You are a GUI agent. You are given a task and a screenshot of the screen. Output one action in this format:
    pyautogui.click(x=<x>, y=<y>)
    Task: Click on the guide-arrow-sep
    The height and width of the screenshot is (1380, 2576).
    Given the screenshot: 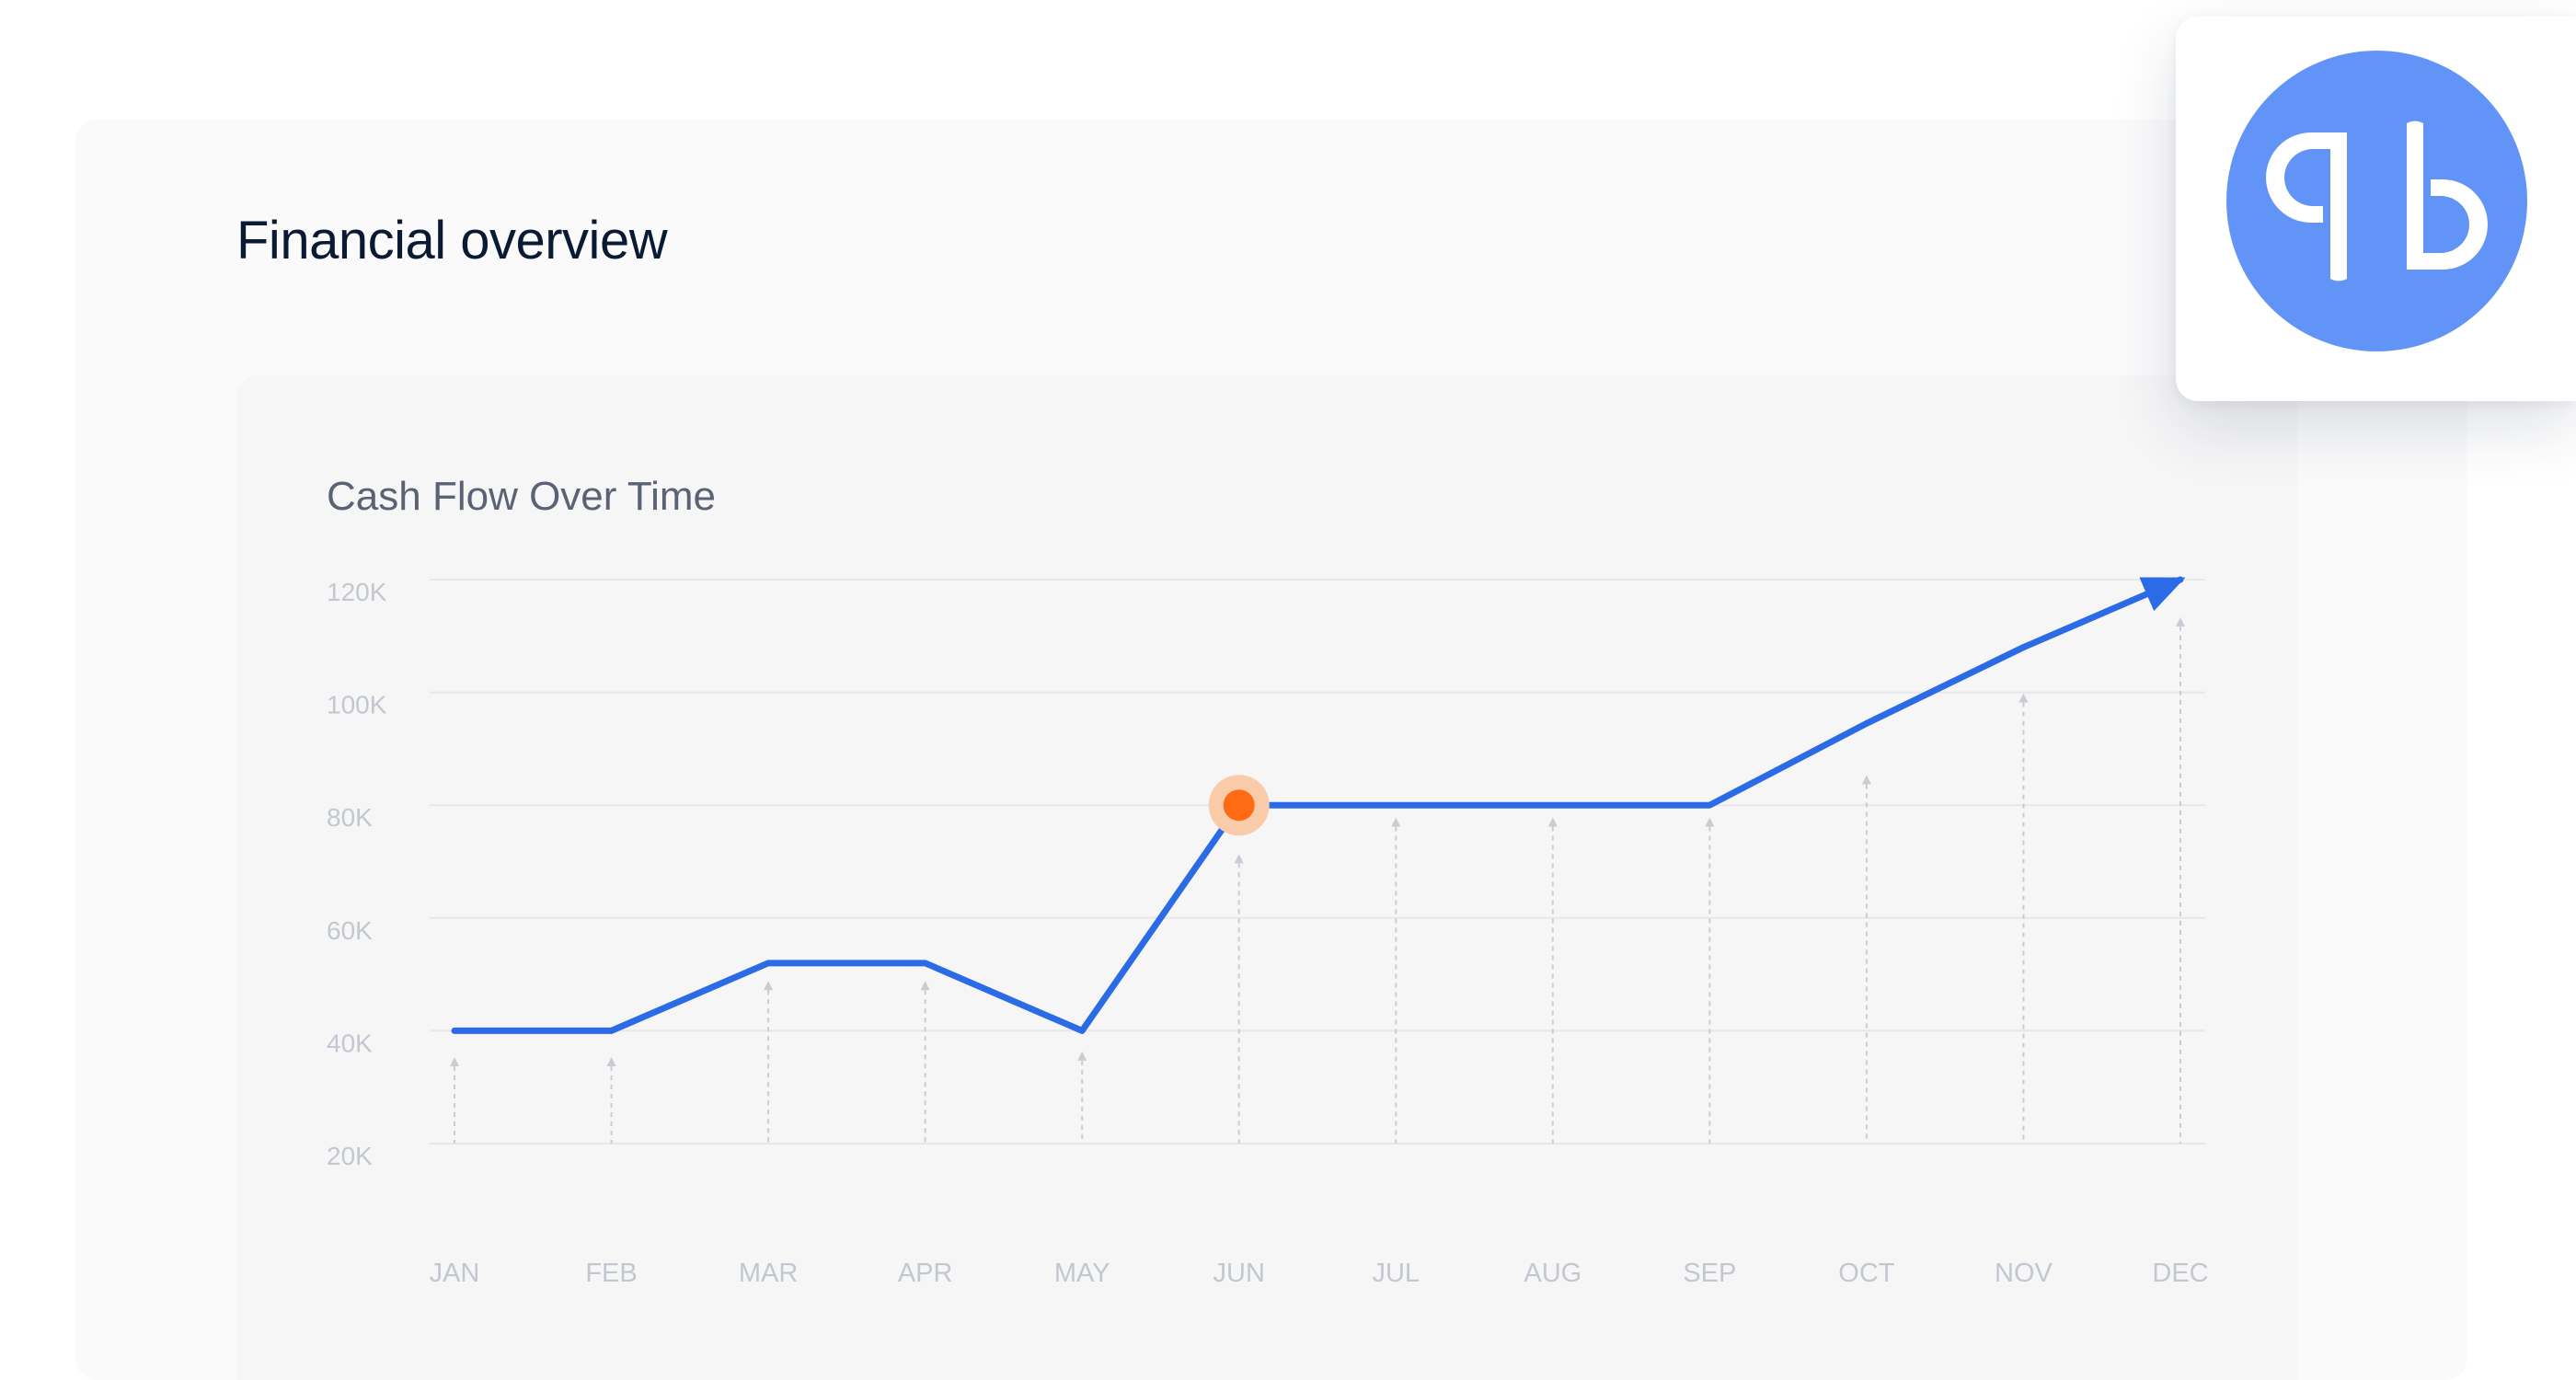 What is the action you would take?
    pyautogui.click(x=1710, y=822)
    